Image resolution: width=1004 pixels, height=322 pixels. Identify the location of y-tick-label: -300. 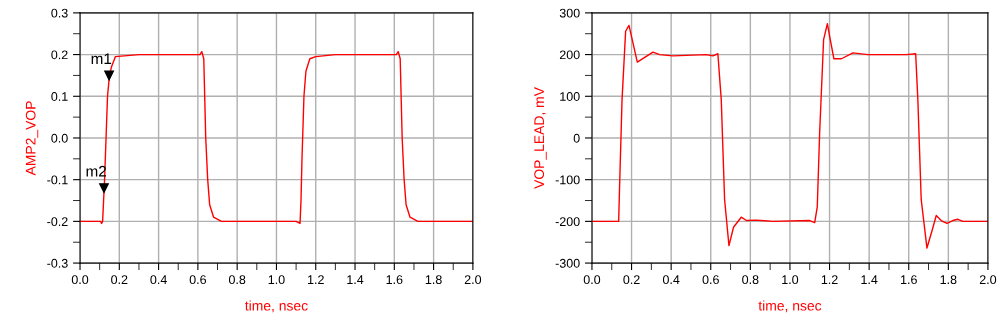
(567, 263).